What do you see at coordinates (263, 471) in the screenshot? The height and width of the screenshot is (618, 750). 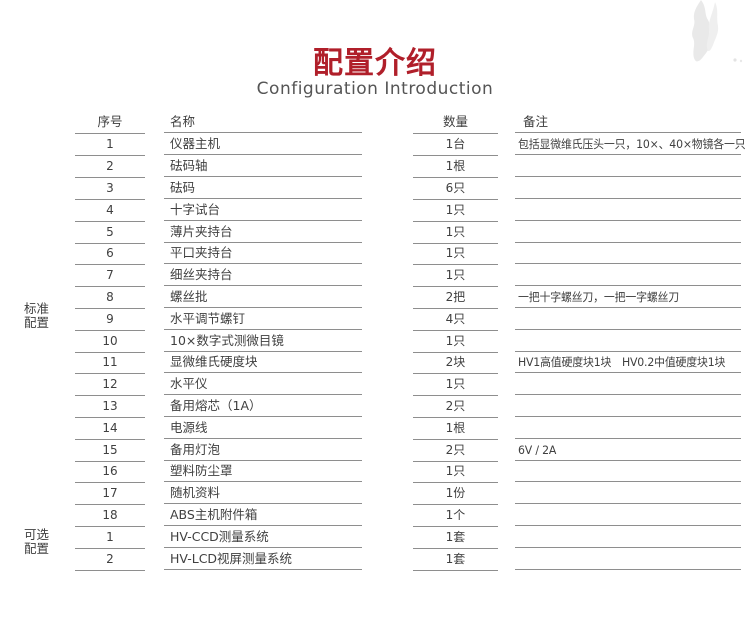 I see `table-cell-name: 塑料防尘罩` at bounding box center [263, 471].